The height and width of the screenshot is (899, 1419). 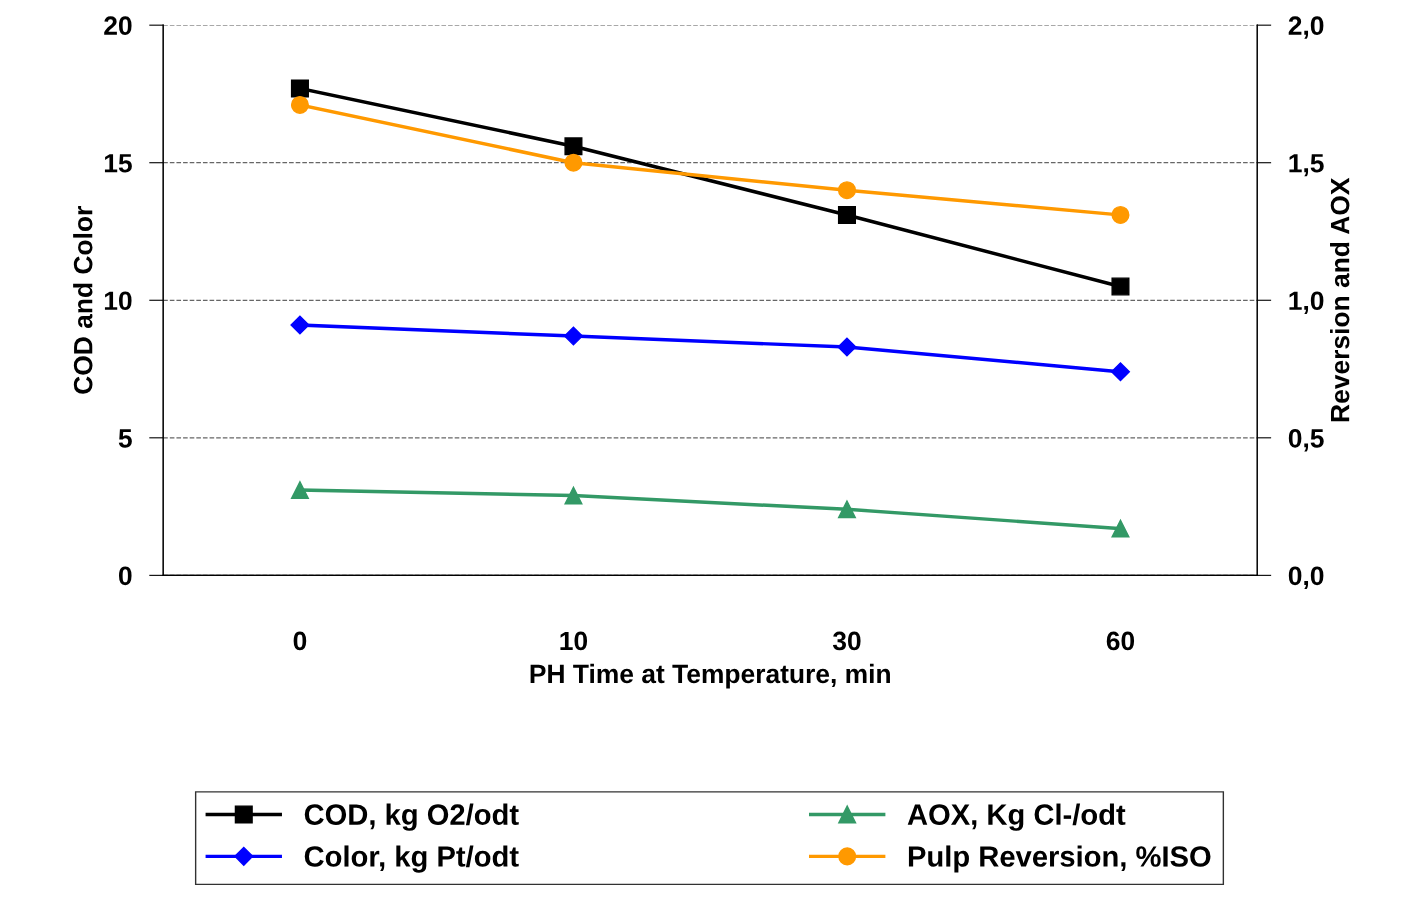 What do you see at coordinates (1306, 165) in the screenshot?
I see `y2-tick-label: 1,5` at bounding box center [1306, 165].